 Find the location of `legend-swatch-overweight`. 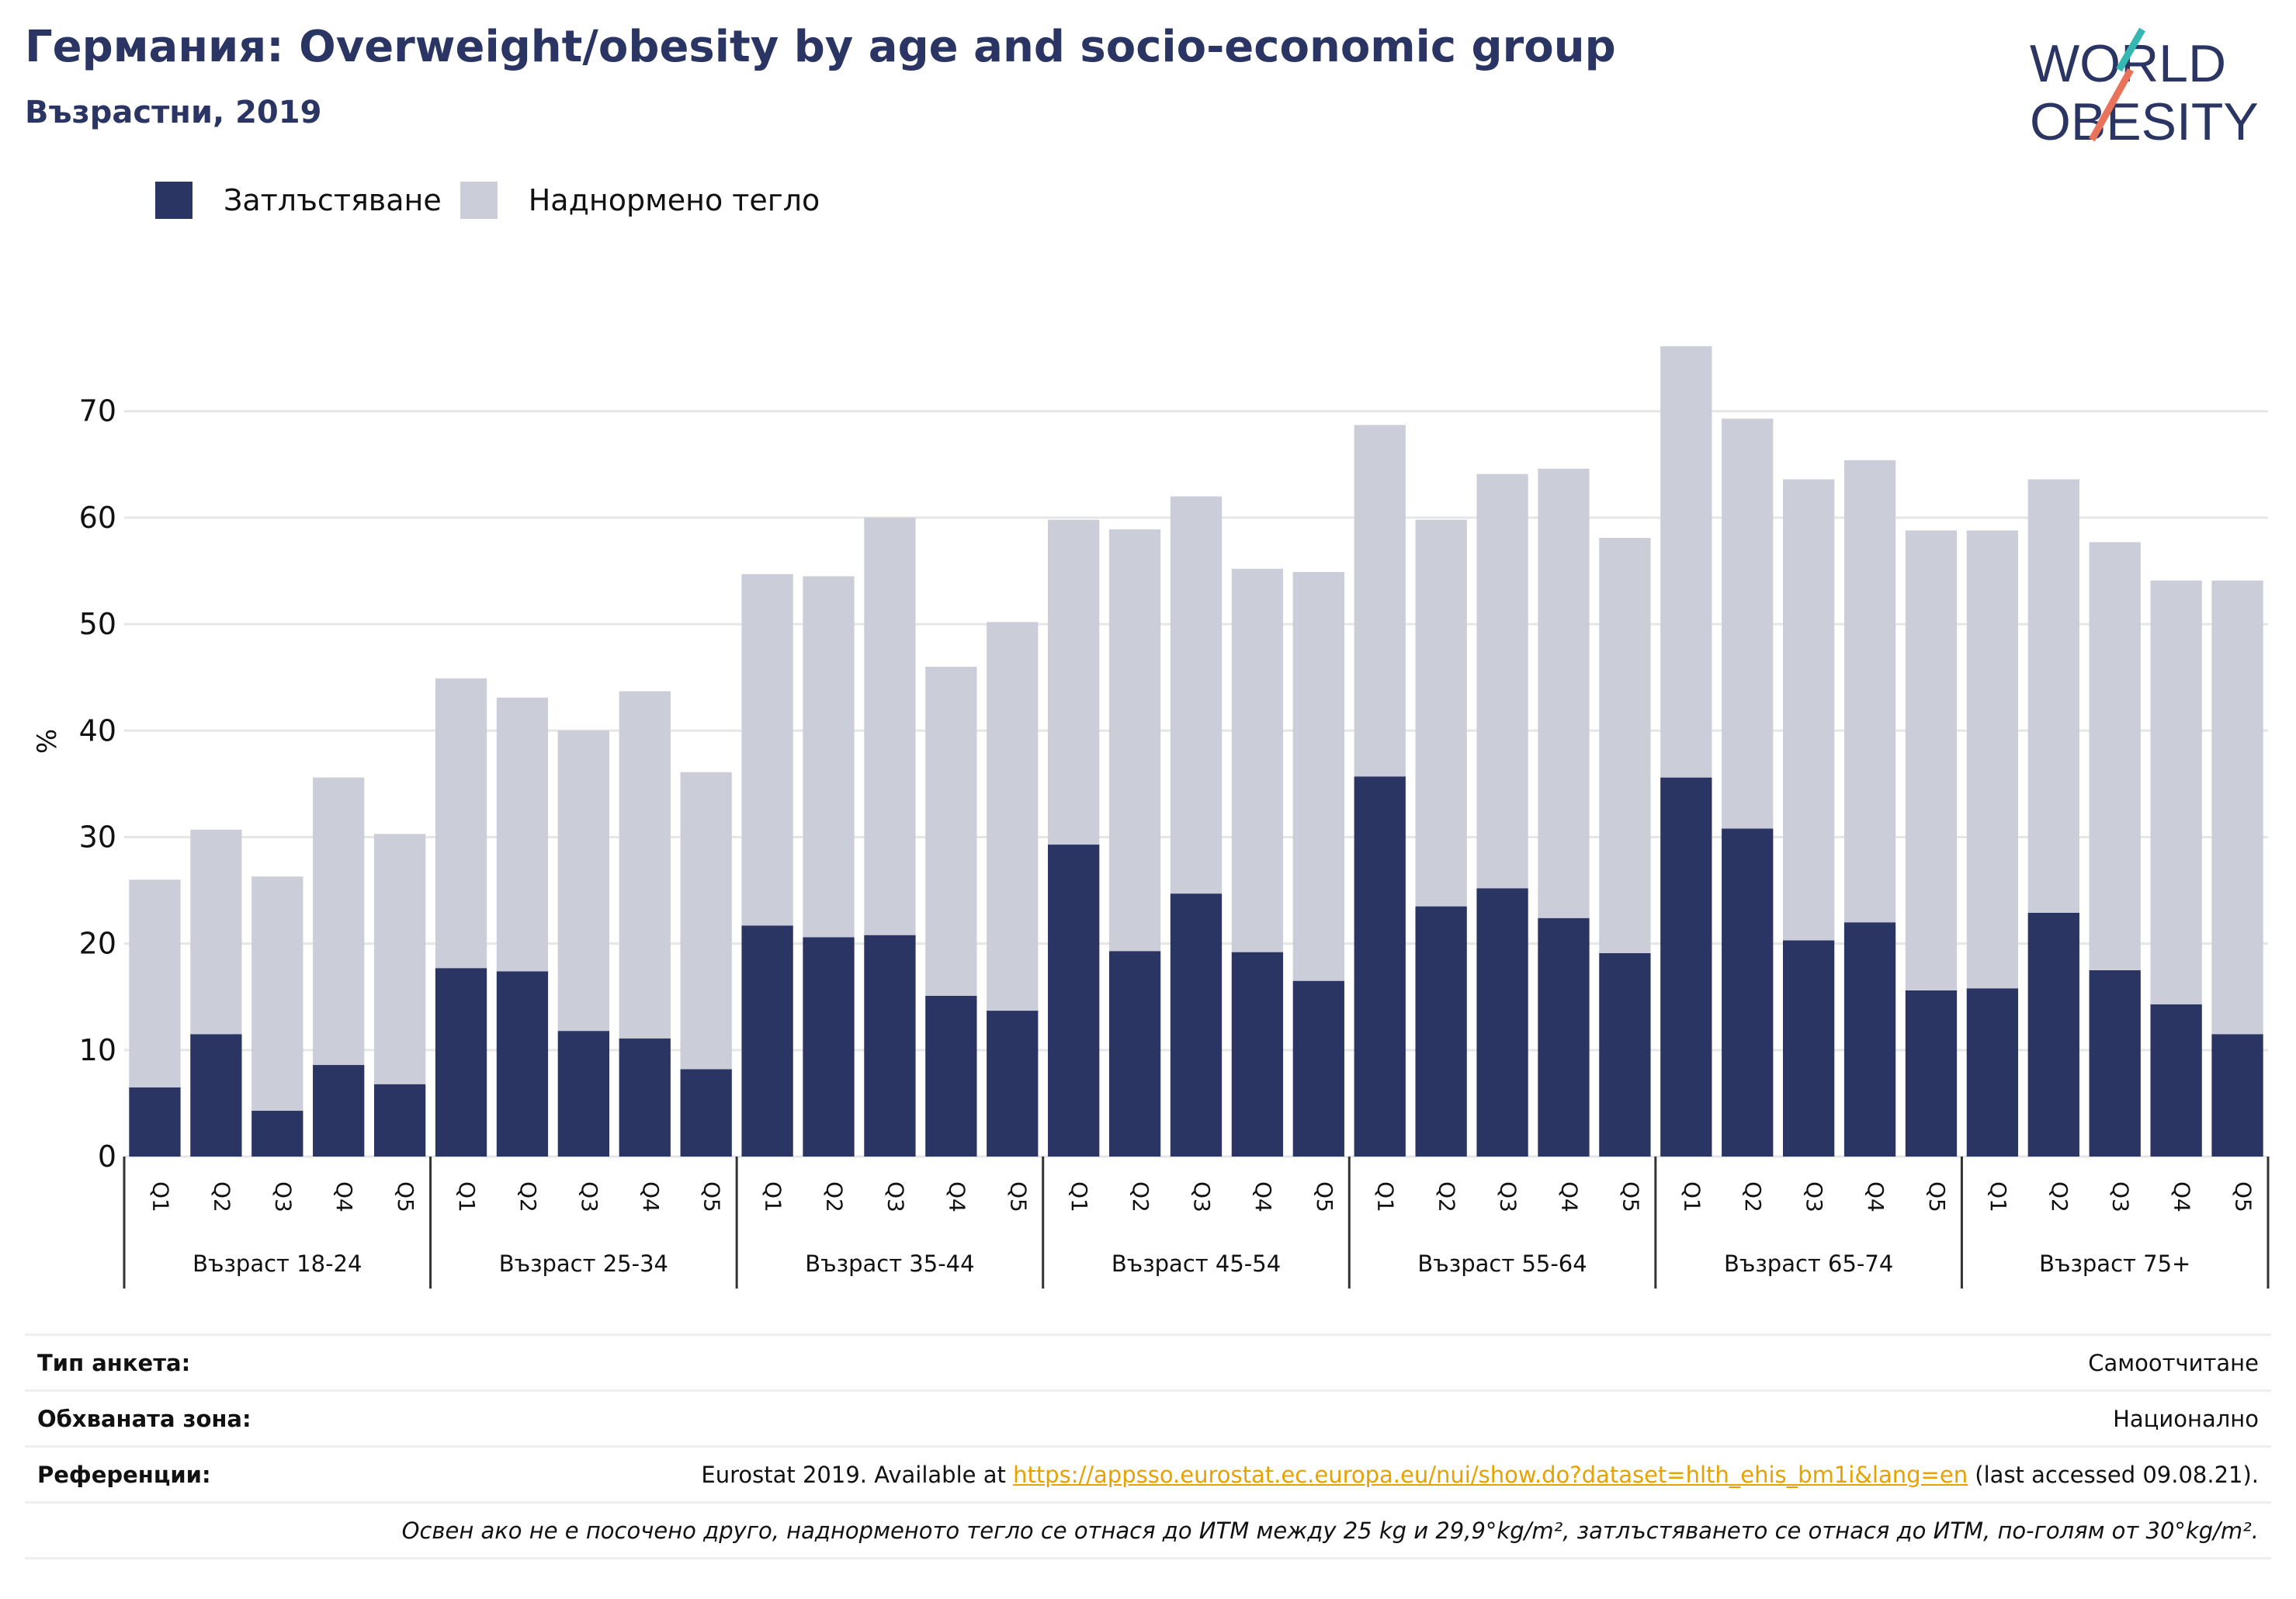

legend-swatch-overweight is located at coordinates (479, 200).